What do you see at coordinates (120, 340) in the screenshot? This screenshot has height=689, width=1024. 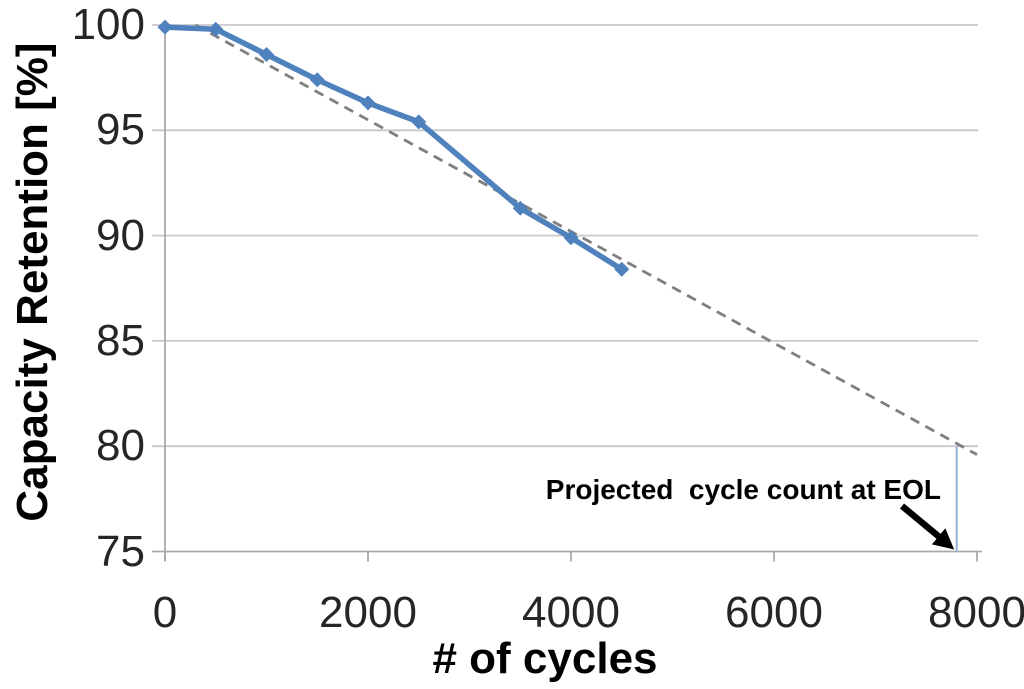 I see `y-tick-label-85: 85` at bounding box center [120, 340].